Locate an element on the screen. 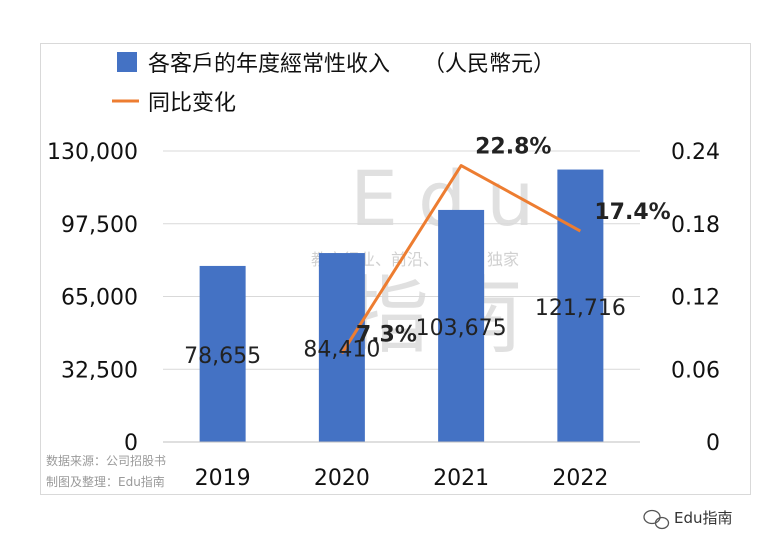 Image resolution: width=772 pixels, height=550 pixels. x-tick-label: 2019 is located at coordinates (223, 478).